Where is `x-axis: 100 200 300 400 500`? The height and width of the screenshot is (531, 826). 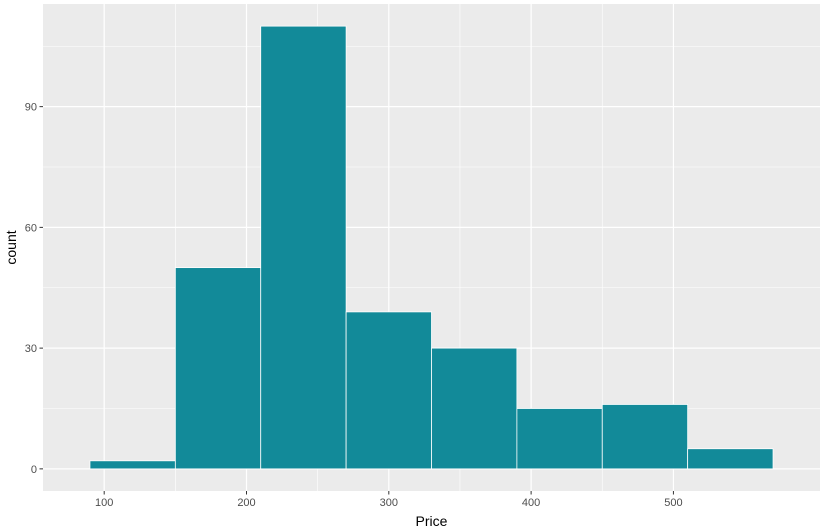 x-axis: 100 200 300 400 500 is located at coordinates (389, 500).